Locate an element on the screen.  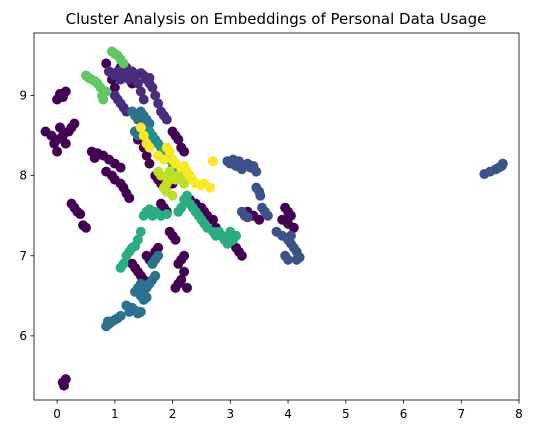
y-axis: 6 7 8 9 is located at coordinates (26, 216).